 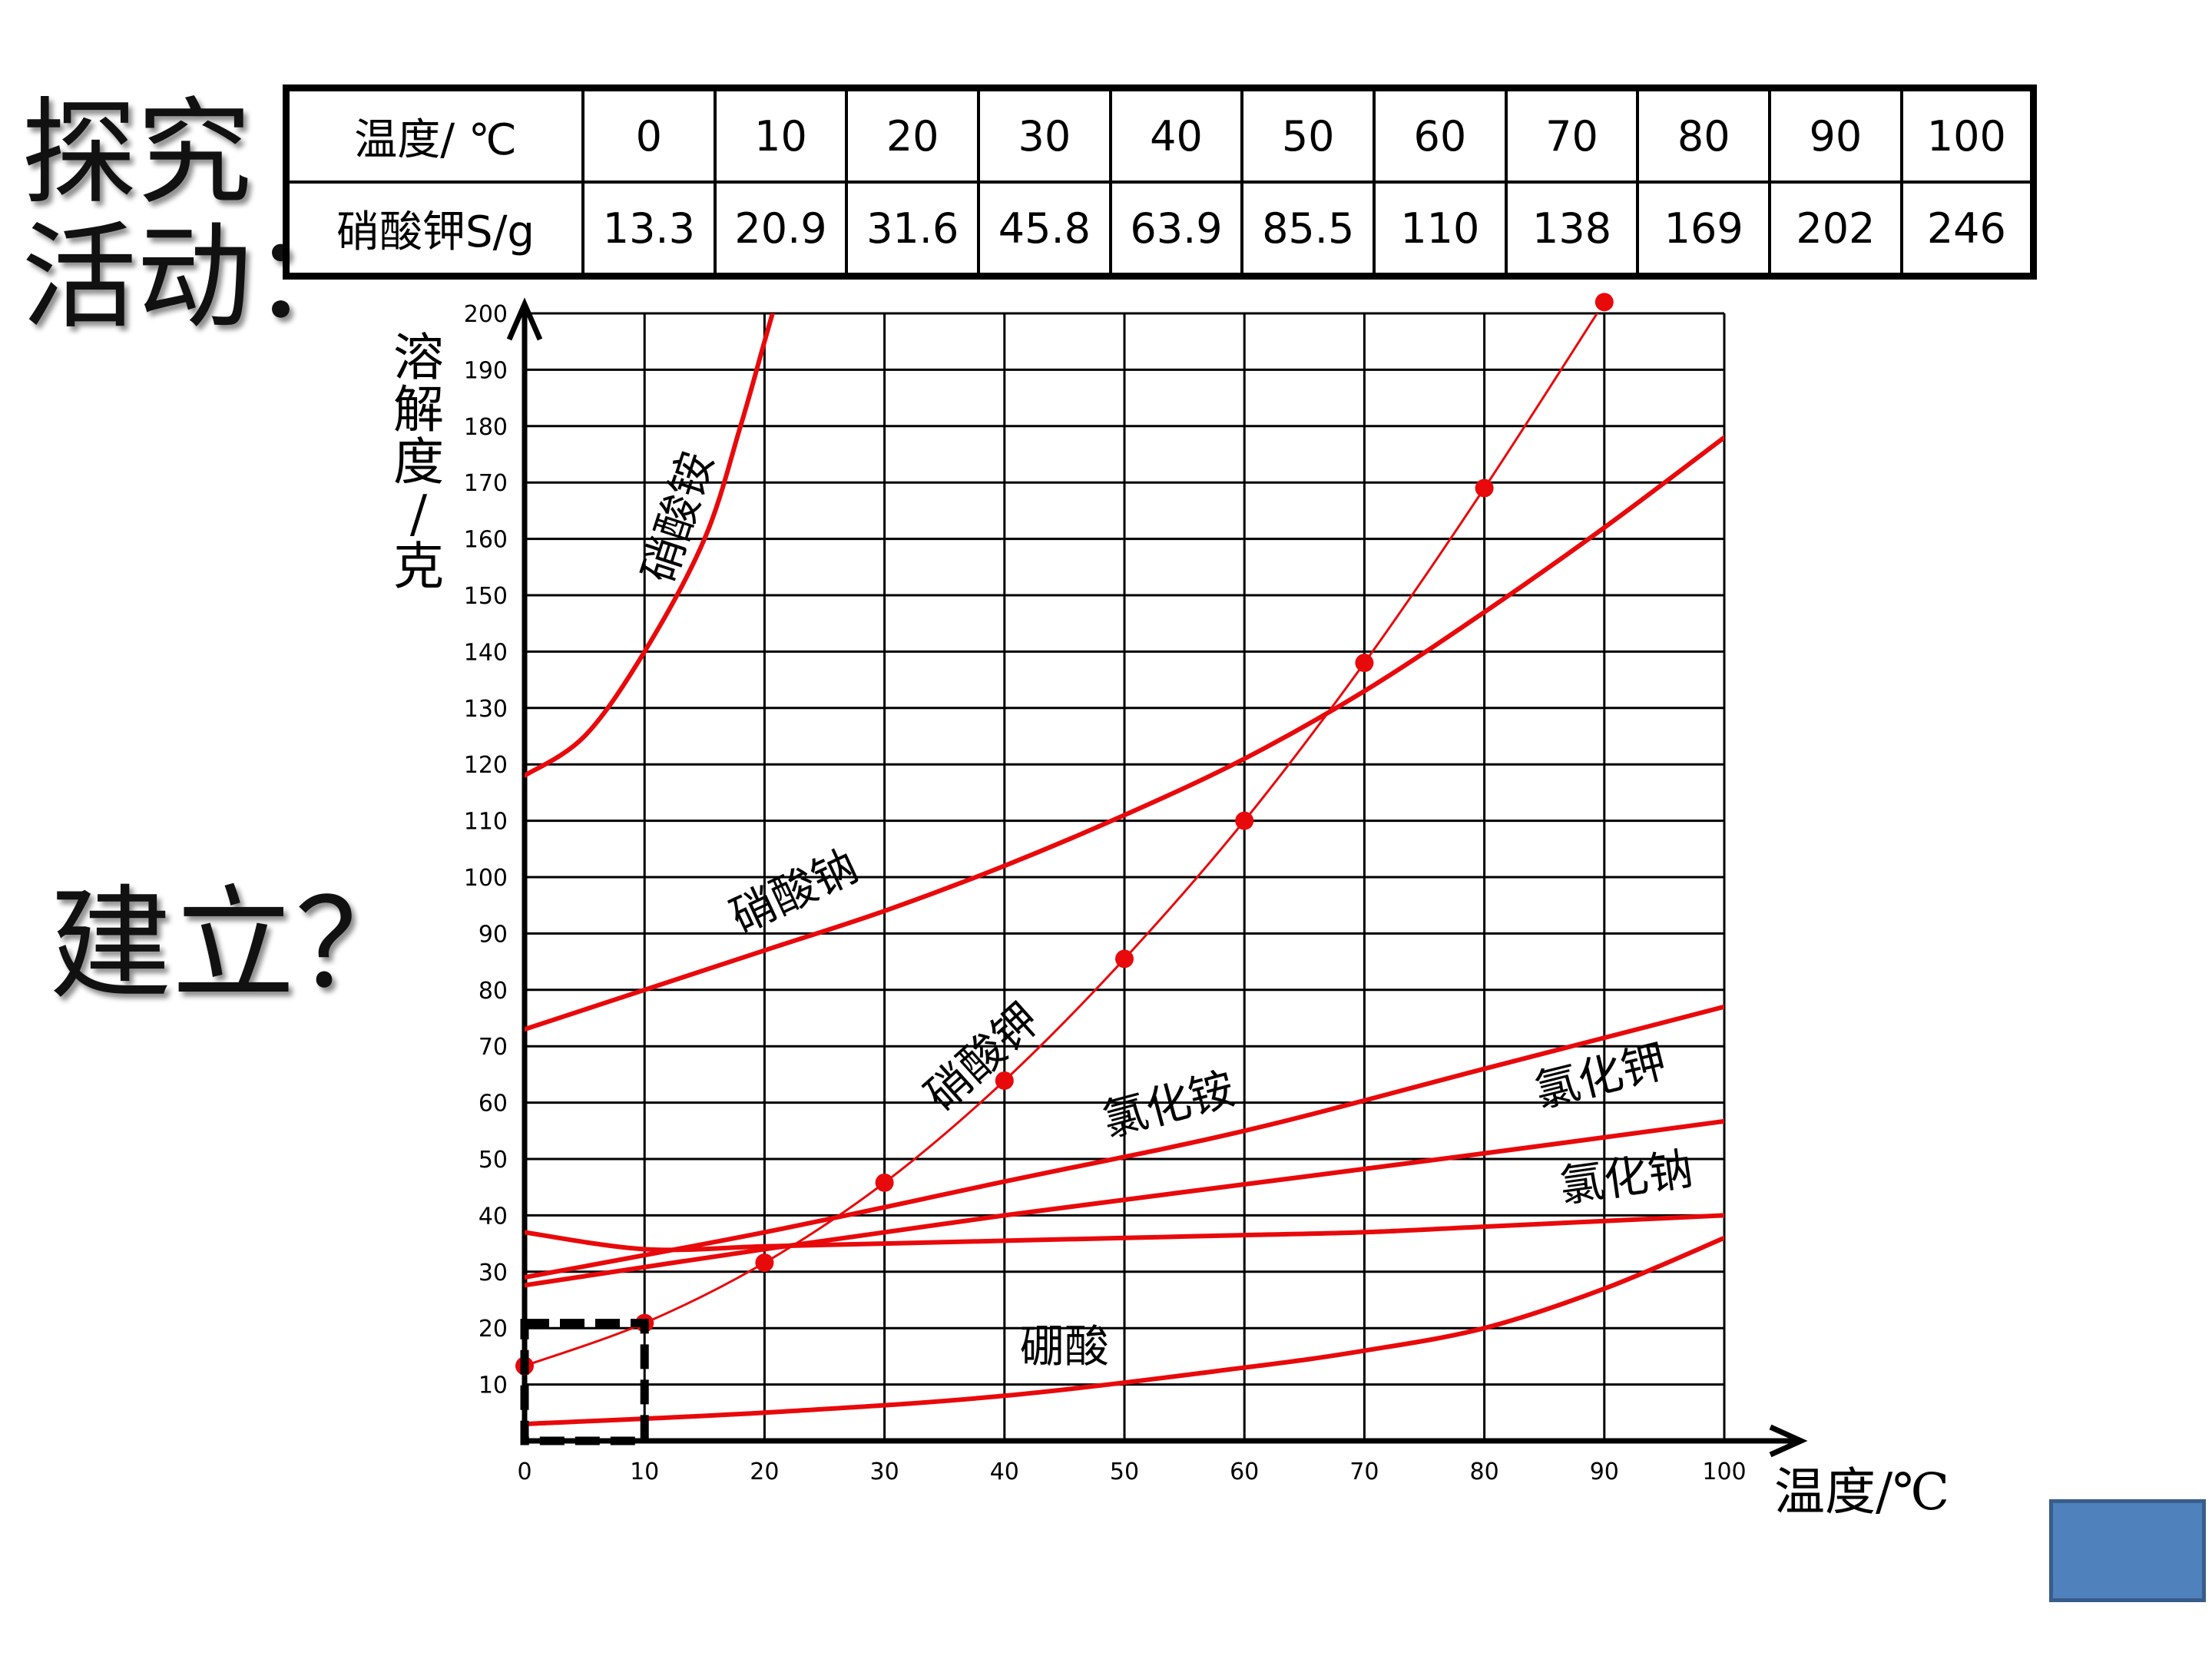 What do you see at coordinates (1967, 229) in the screenshot?
I see `table-cell: 246` at bounding box center [1967, 229].